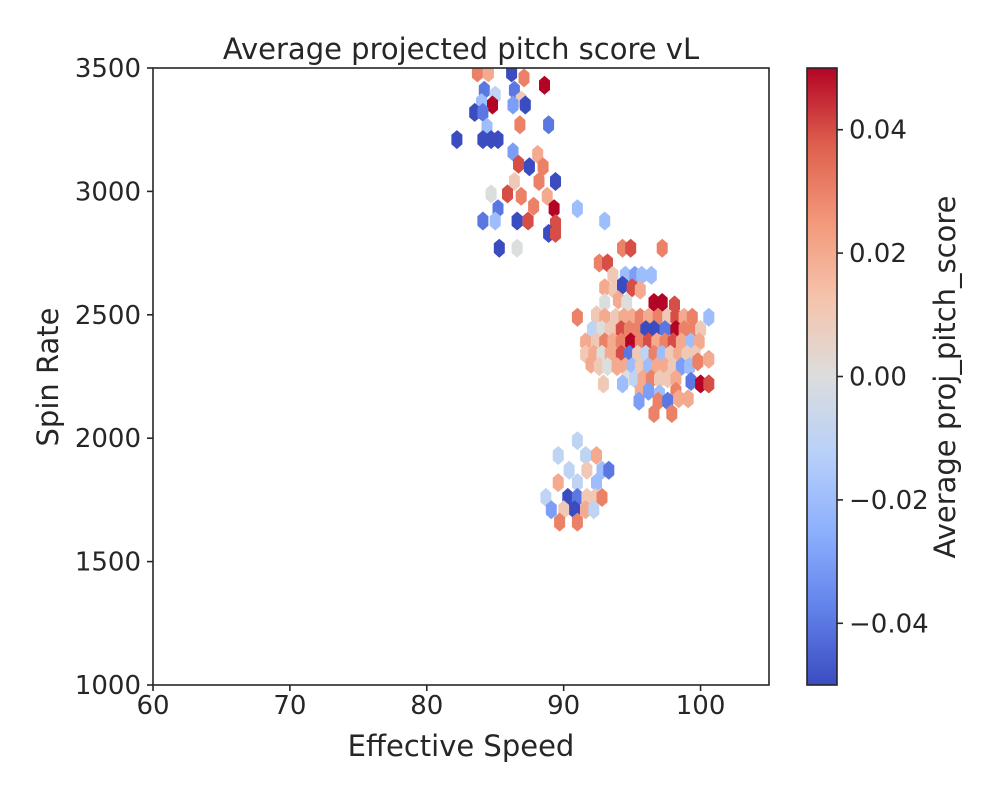 This screenshot has height=800, width=1000. I want to click on colorbar-tick-label-3: 0.02, so click(878, 254).